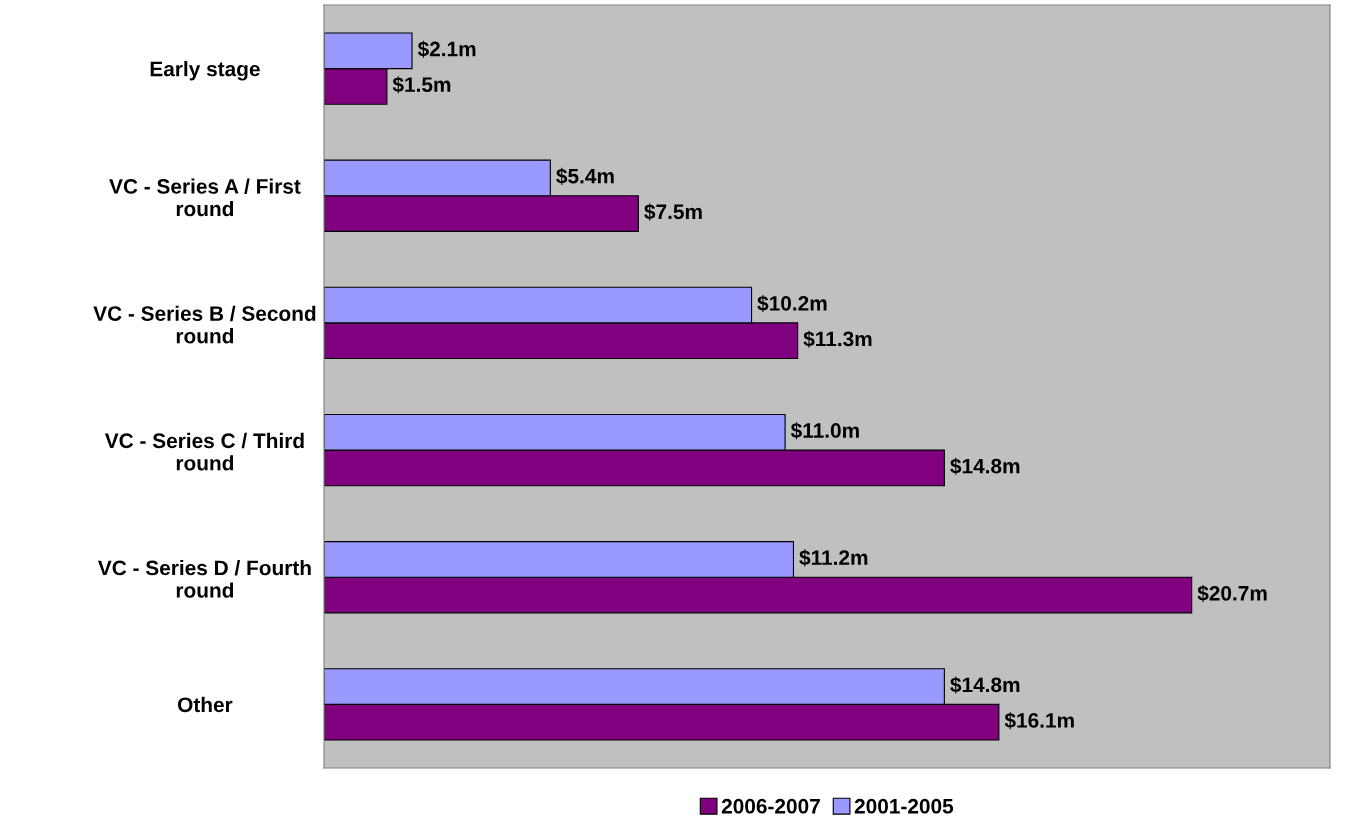  I want to click on y-tick-label: VC - Series A / First round, so click(205, 197).